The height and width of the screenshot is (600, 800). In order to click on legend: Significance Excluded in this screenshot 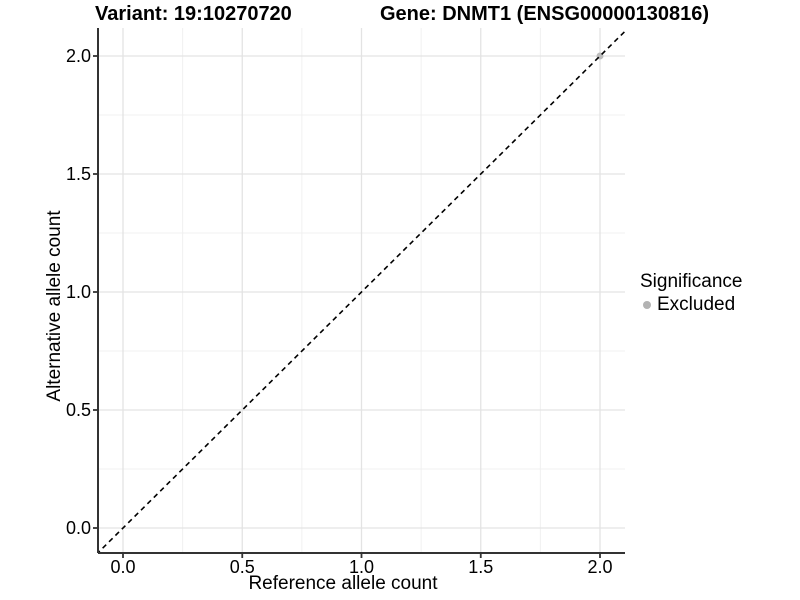, I will do `click(691, 293)`.